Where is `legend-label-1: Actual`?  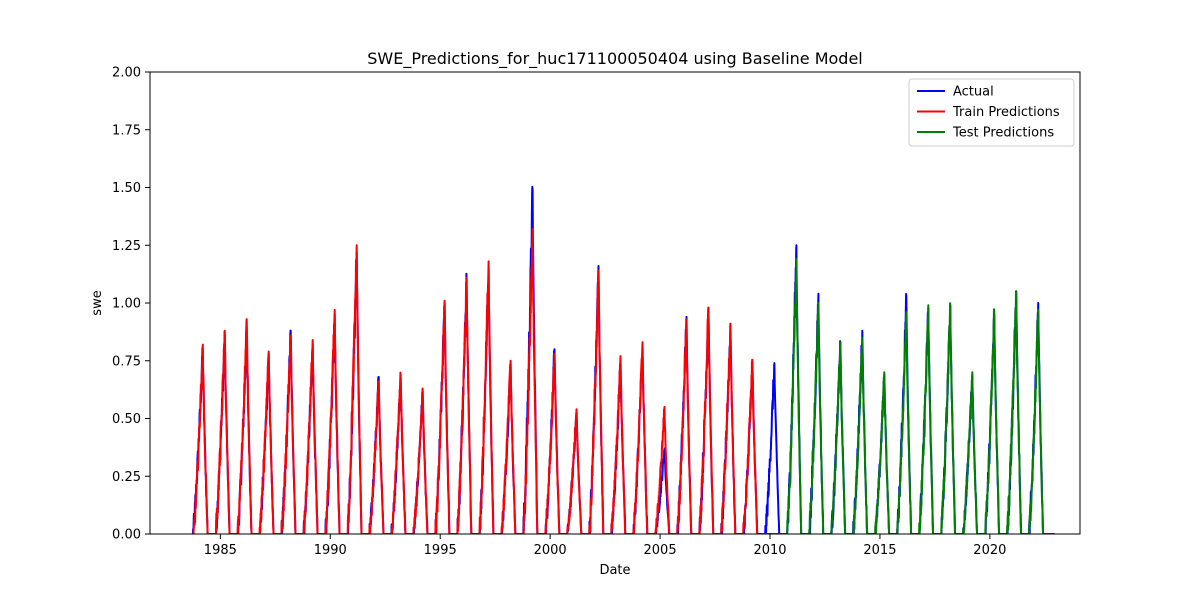
legend-label-1: Actual is located at coordinates (973, 92).